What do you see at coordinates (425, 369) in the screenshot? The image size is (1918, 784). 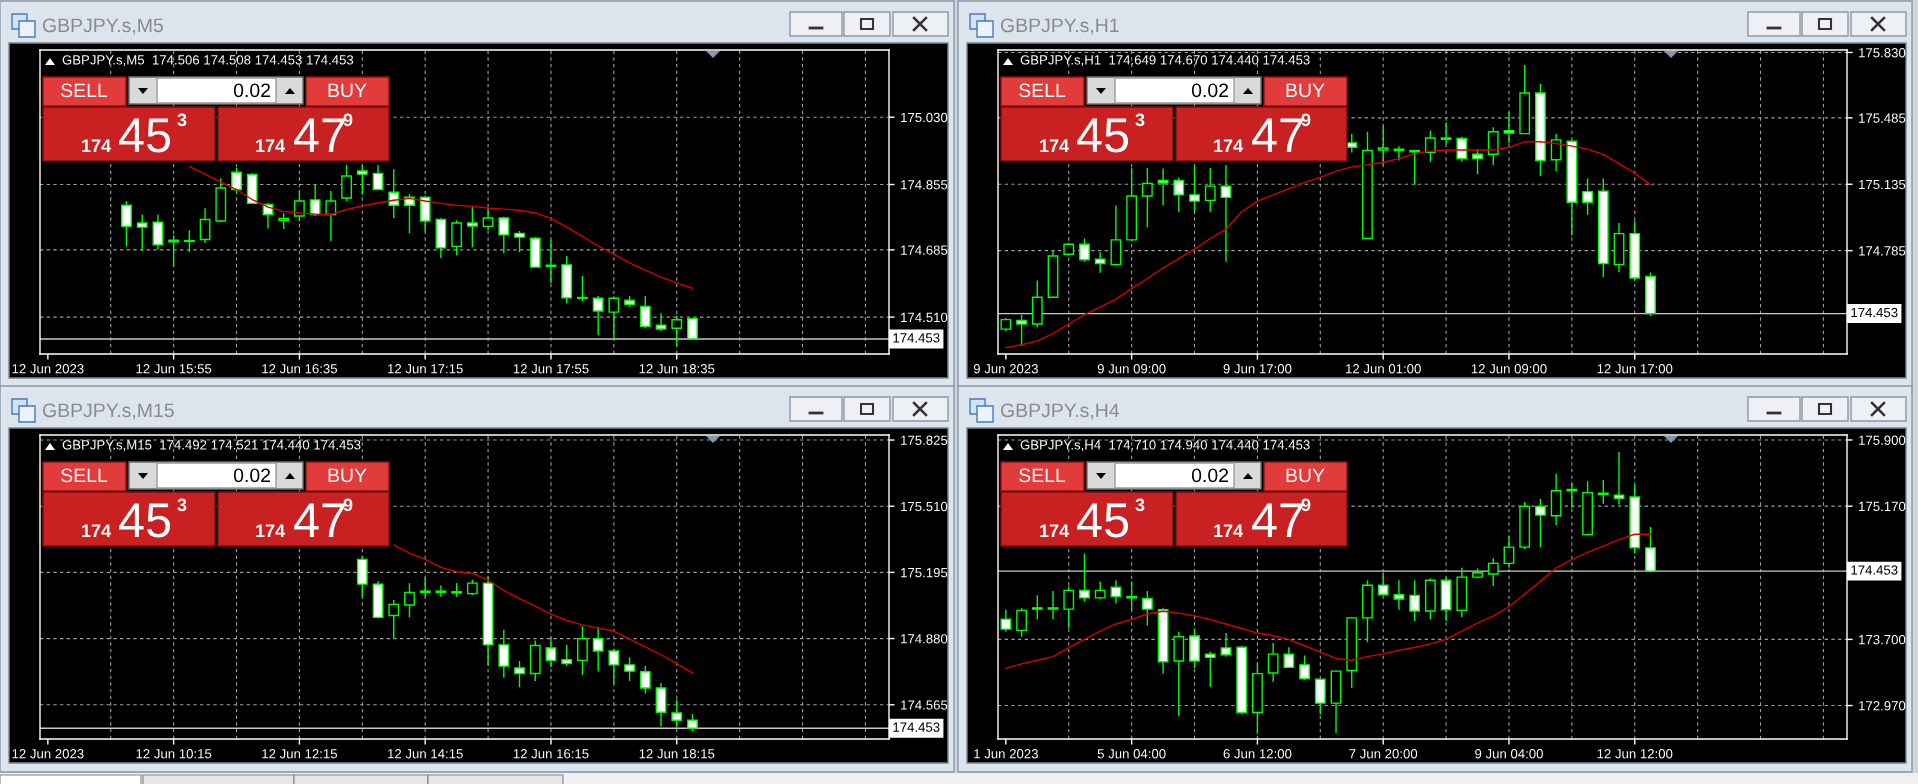 I see `x-tick-label: 12 Jun 17:15` at bounding box center [425, 369].